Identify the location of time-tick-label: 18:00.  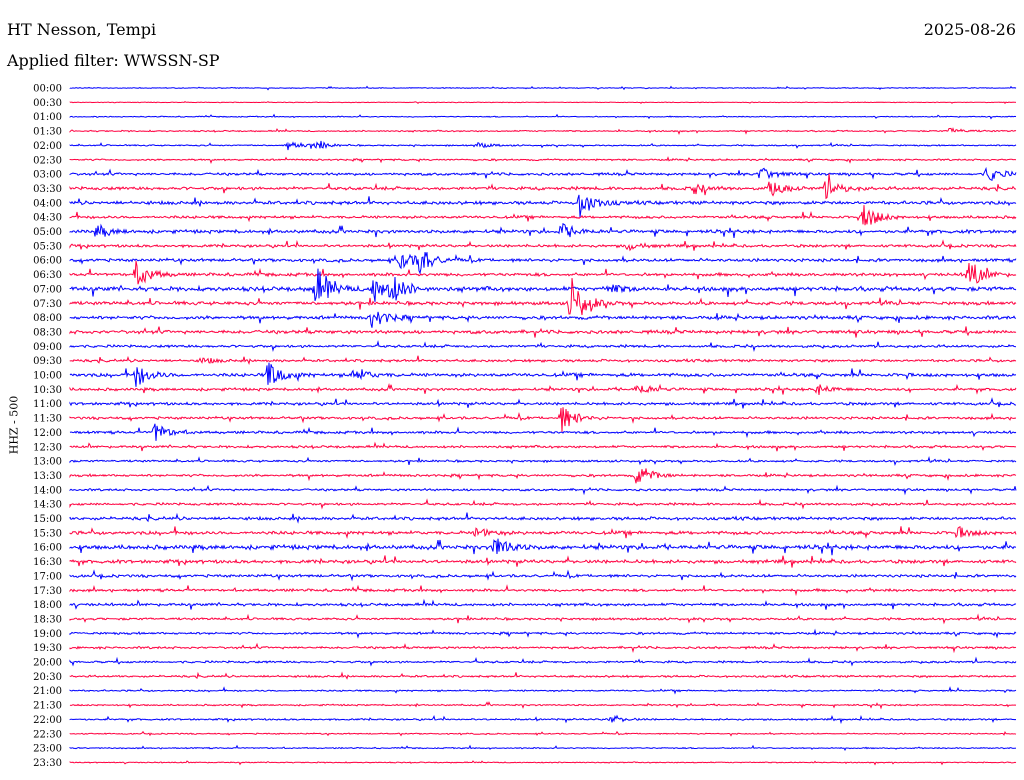
(47, 605).